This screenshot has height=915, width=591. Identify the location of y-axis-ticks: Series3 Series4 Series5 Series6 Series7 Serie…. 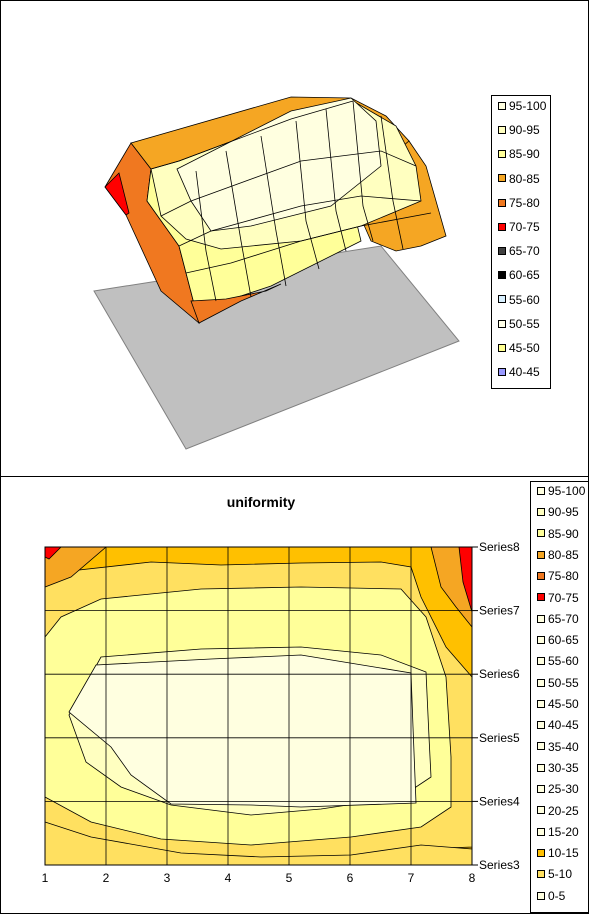
(496, 706).